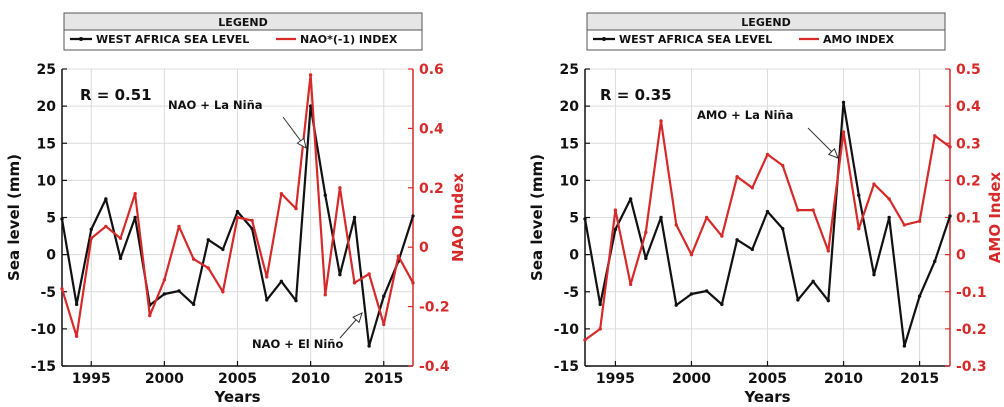  I want to click on legend-entry-0: WEST AFRICA SEA LEVEL, so click(172, 39).